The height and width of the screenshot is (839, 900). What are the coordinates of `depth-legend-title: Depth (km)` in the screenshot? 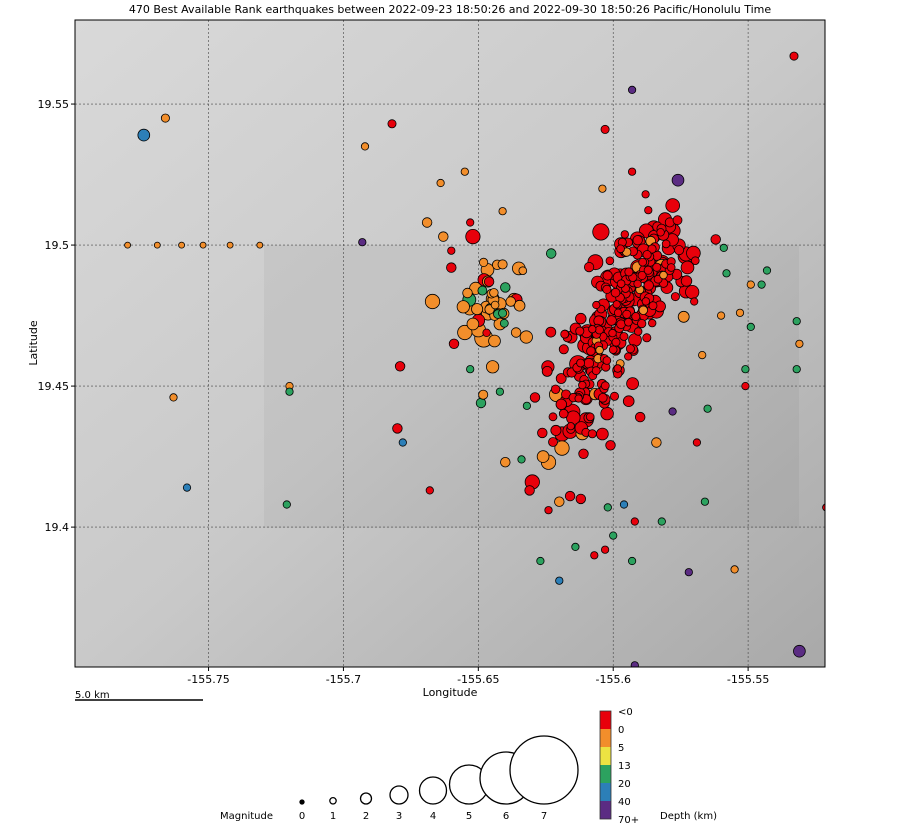 It's located at (688, 816).